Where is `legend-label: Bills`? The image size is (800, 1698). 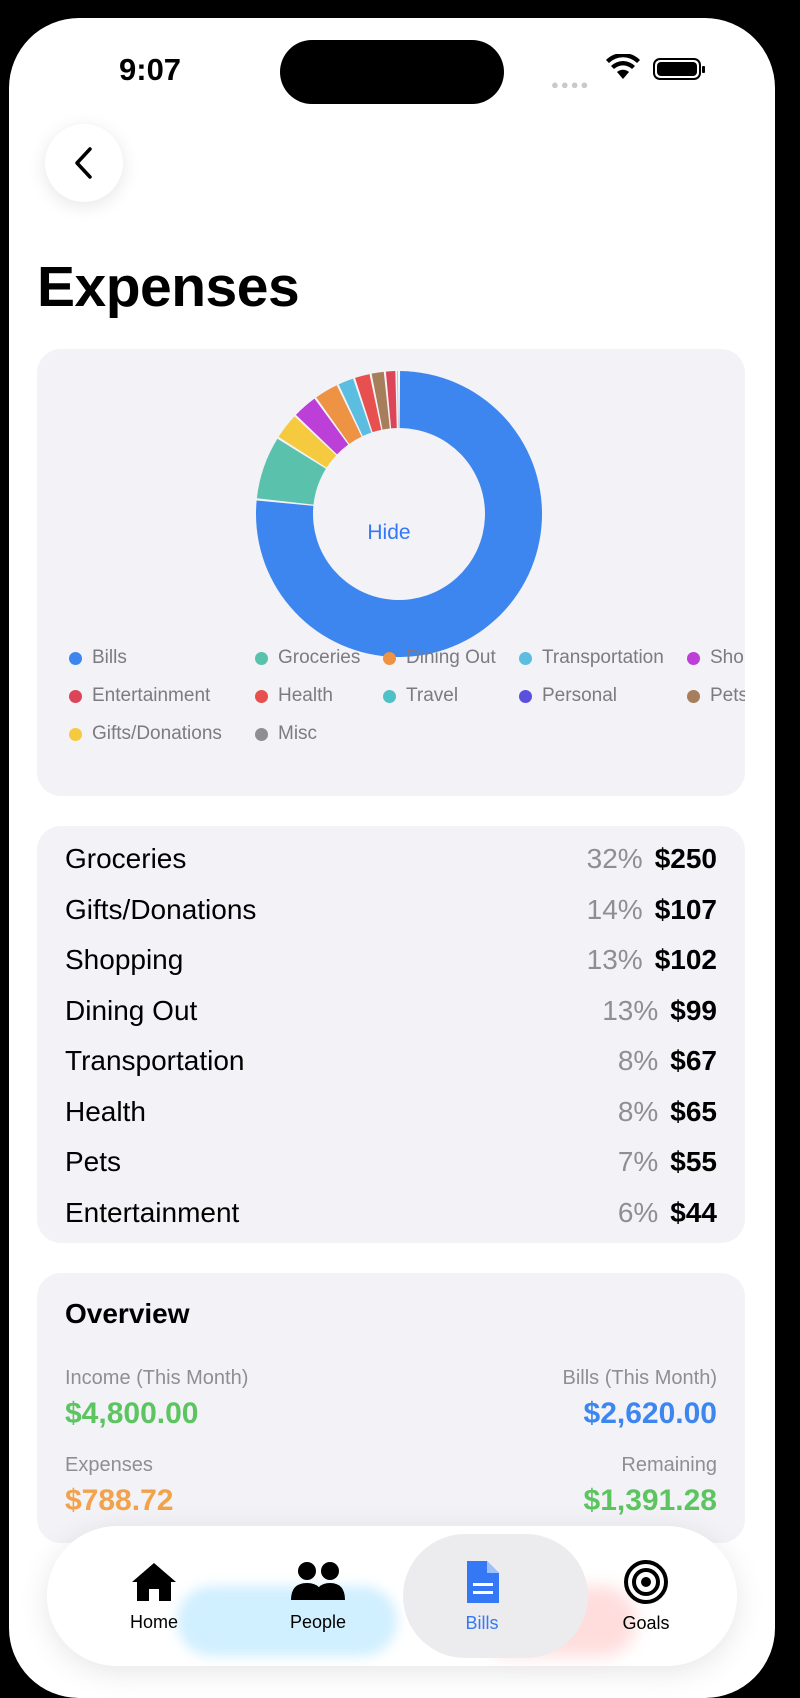 legend-label: Bills is located at coordinates (109, 657).